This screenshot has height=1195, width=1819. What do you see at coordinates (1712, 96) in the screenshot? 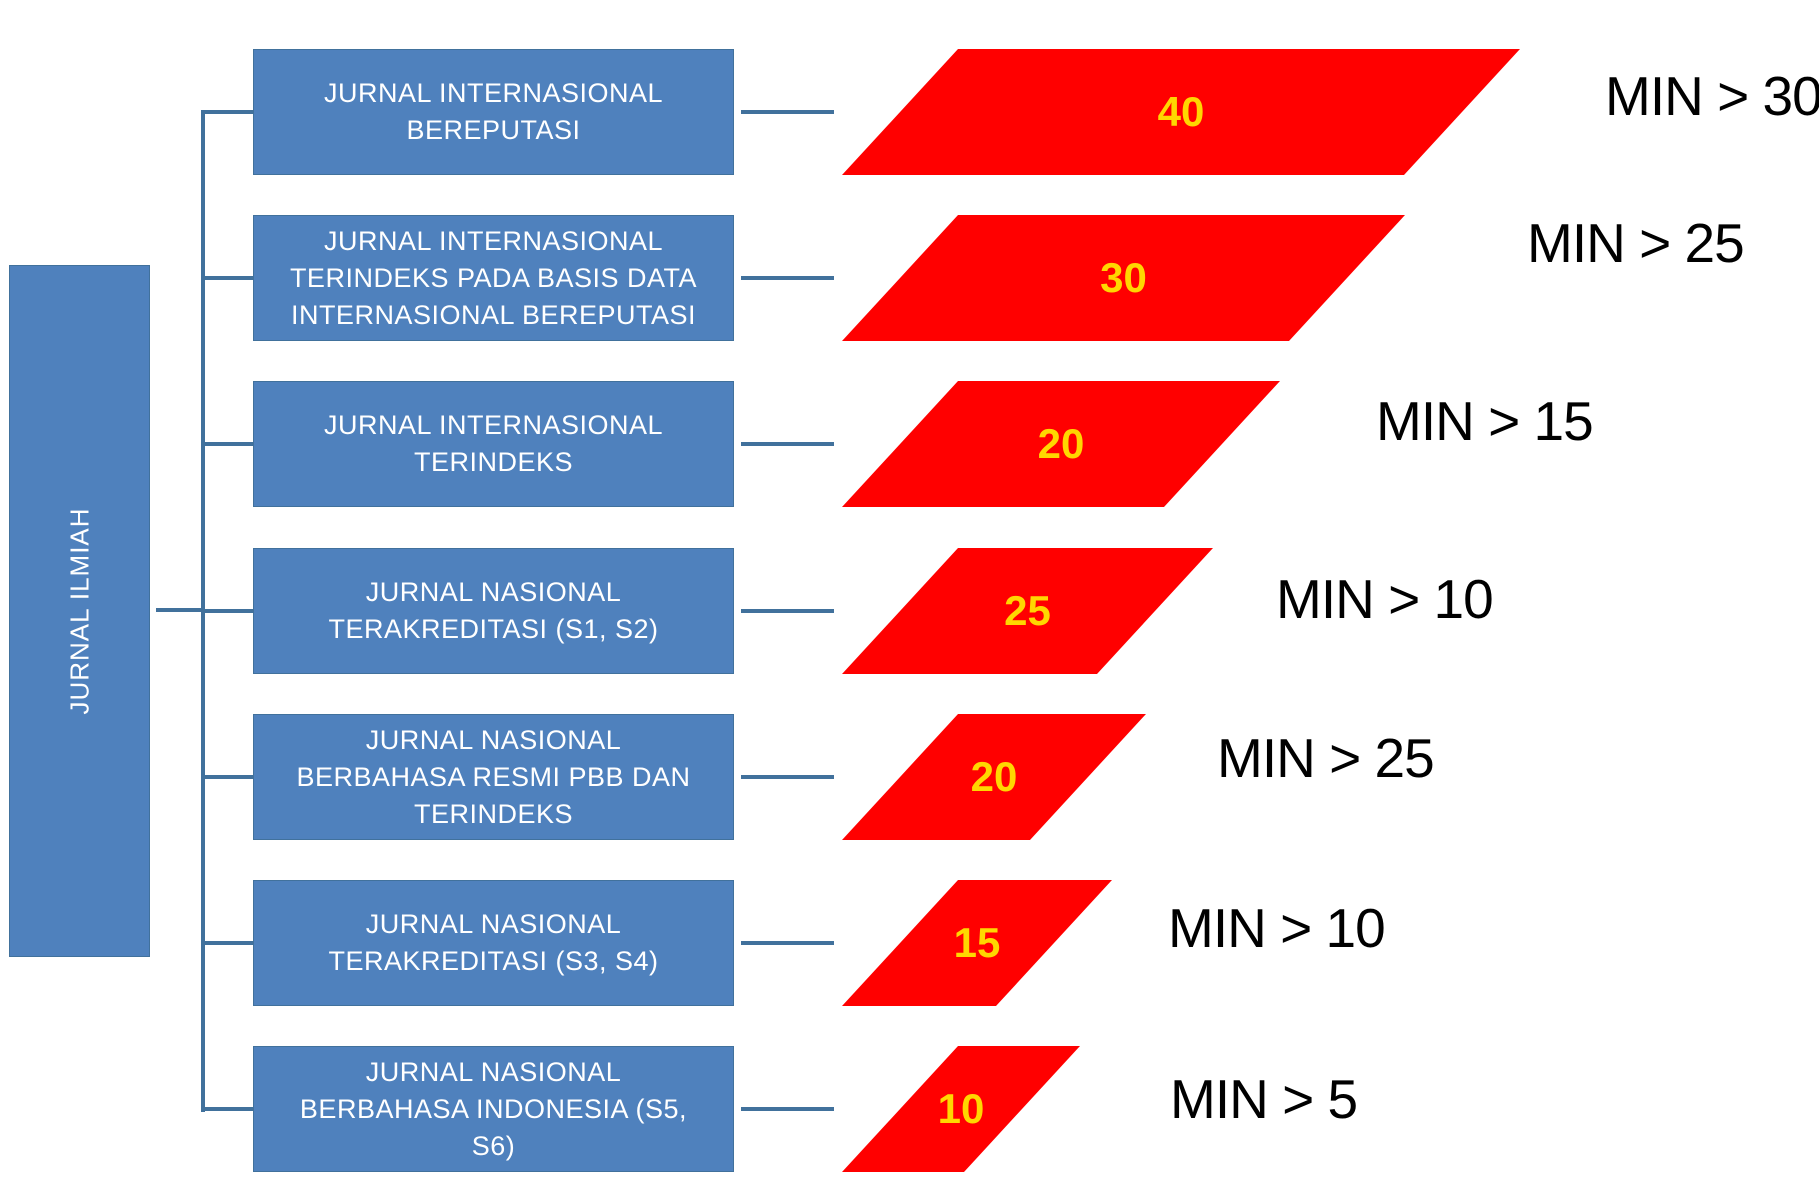
I see `min-requirement: MIN > 30` at bounding box center [1712, 96].